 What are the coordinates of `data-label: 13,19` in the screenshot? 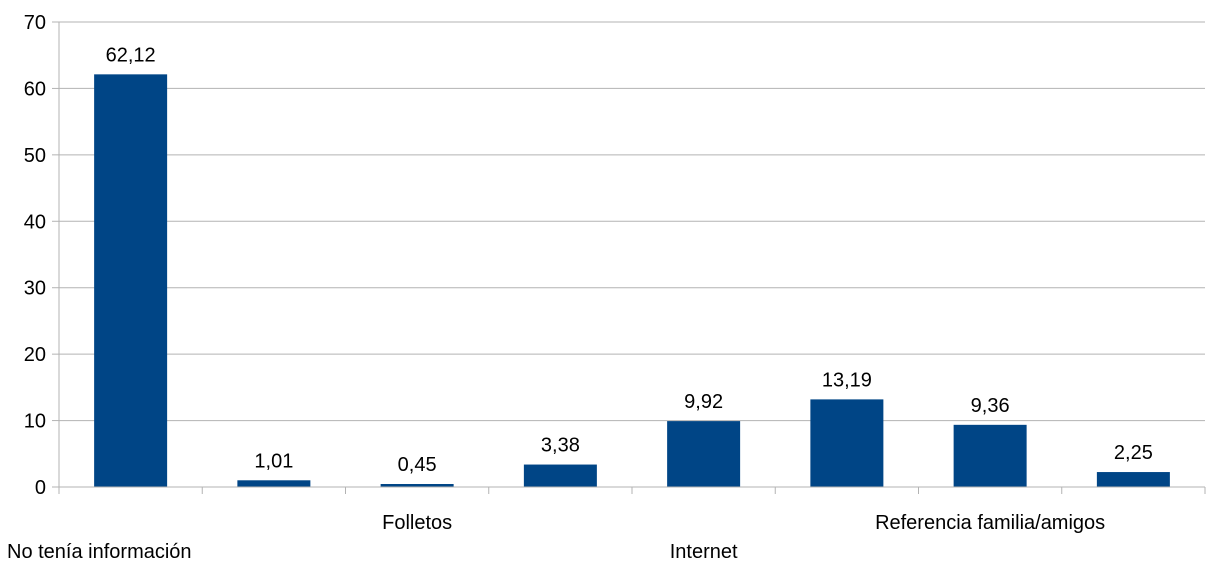 It's located at (847, 380).